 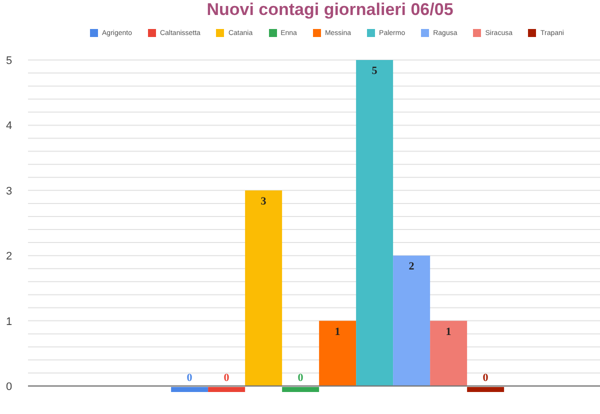 I want to click on data-label: 3, so click(x=263, y=201).